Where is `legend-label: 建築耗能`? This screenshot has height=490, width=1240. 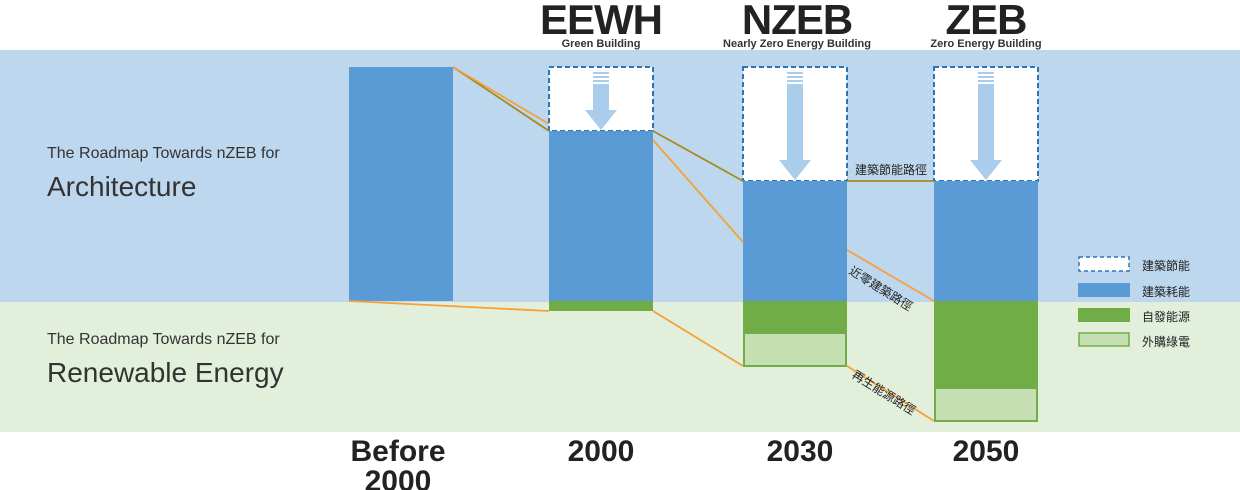 legend-label: 建築耗能 is located at coordinates (1166, 292).